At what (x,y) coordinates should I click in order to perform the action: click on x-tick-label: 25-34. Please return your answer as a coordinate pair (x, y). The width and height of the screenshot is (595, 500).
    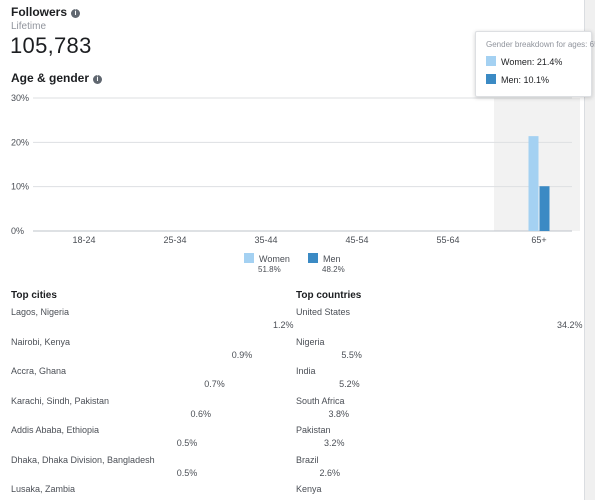
    Looking at the image, I should click on (174, 240).